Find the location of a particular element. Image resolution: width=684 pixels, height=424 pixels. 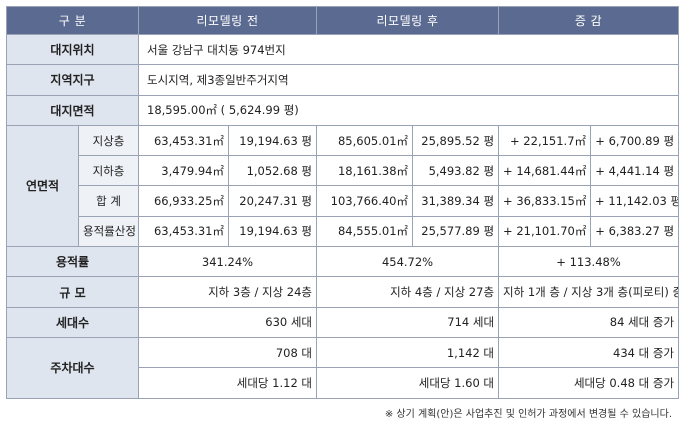

header-category: 구 분 is located at coordinates (72, 20).